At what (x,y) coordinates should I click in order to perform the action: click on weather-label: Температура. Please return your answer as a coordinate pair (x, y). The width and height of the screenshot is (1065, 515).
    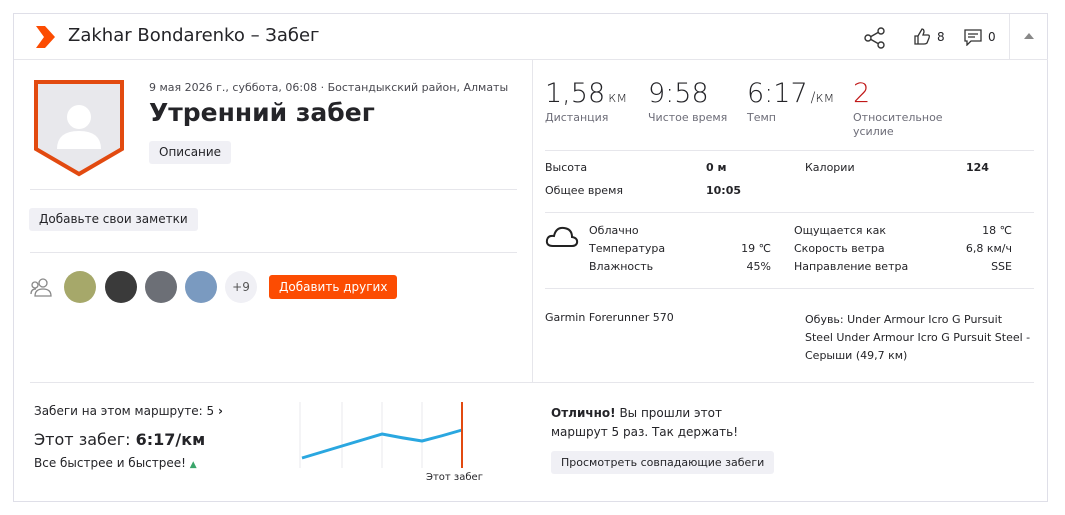
    Looking at the image, I should click on (627, 248).